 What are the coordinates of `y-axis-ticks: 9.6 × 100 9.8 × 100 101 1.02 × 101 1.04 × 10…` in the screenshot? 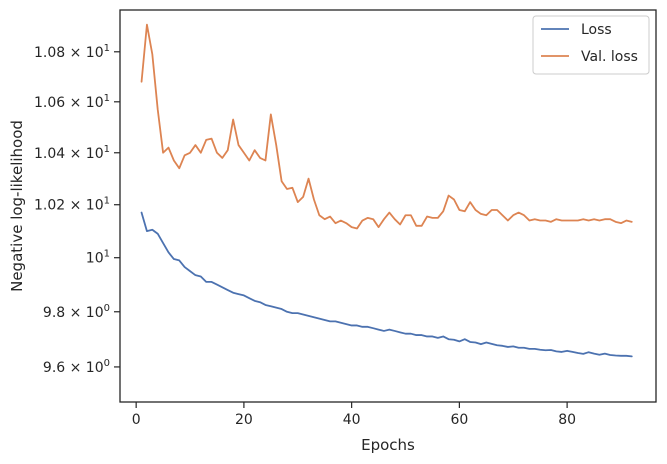 It's located at (77, 209).